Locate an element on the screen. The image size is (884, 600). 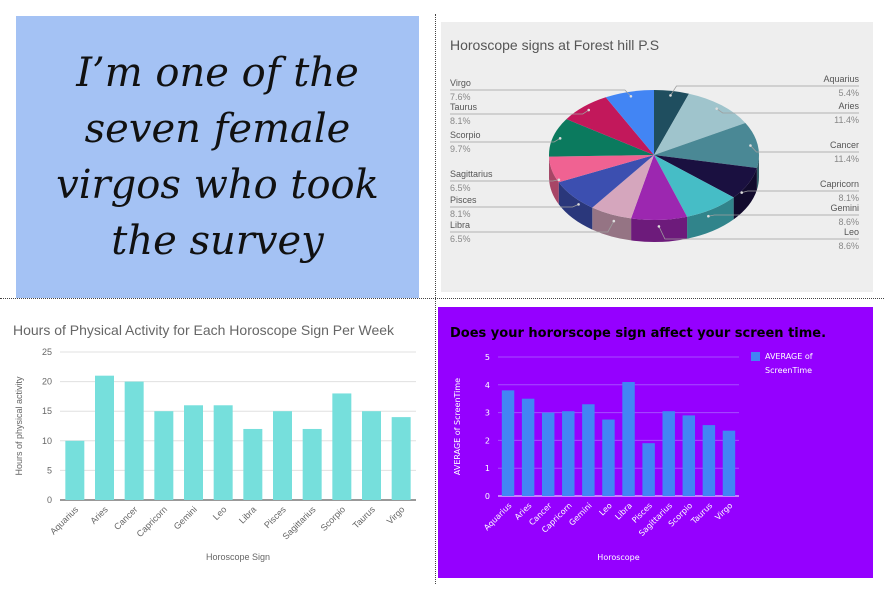
pie-slice-virgo is located at coordinates (629, 122).